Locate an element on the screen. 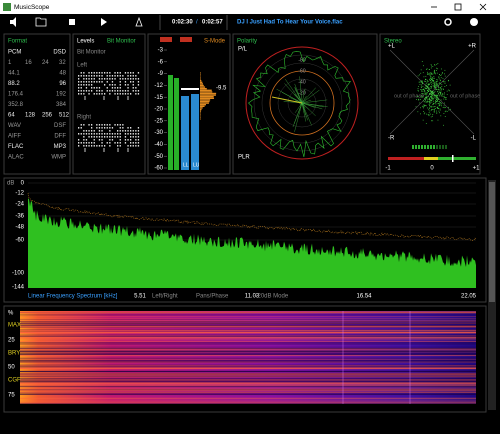 Image resolution: width=500 pixels, height=434 pixels. spectrum-option: Linear Frequency Spectrum [kHz] is located at coordinates (73, 297).